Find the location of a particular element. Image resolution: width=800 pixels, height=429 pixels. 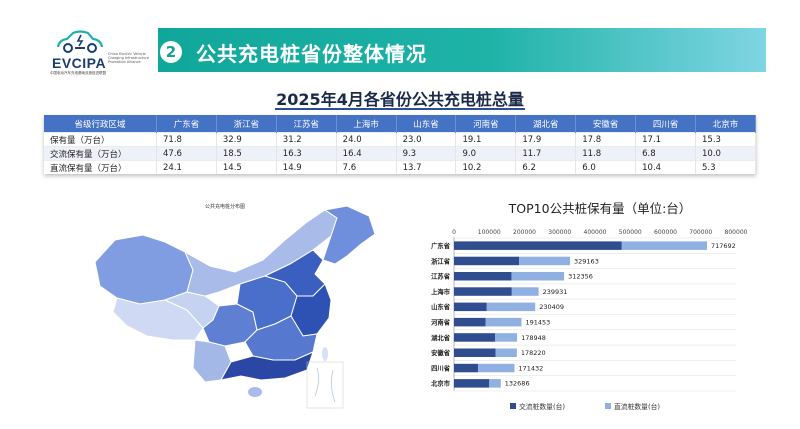

map-region-north is located at coordinates (294, 273).